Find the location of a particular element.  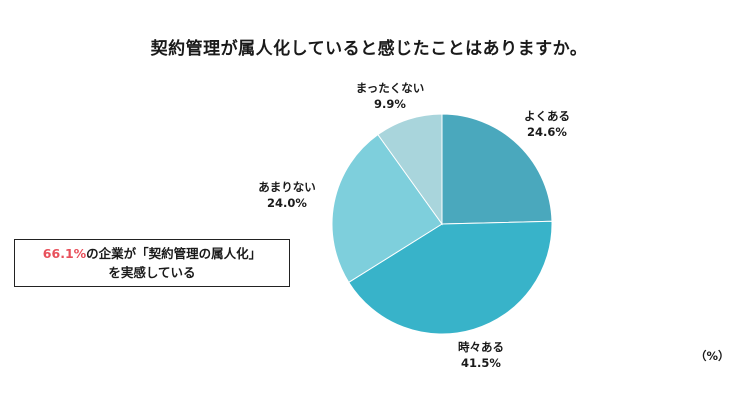

slice-label-text: あまりない is located at coordinates (287, 187).